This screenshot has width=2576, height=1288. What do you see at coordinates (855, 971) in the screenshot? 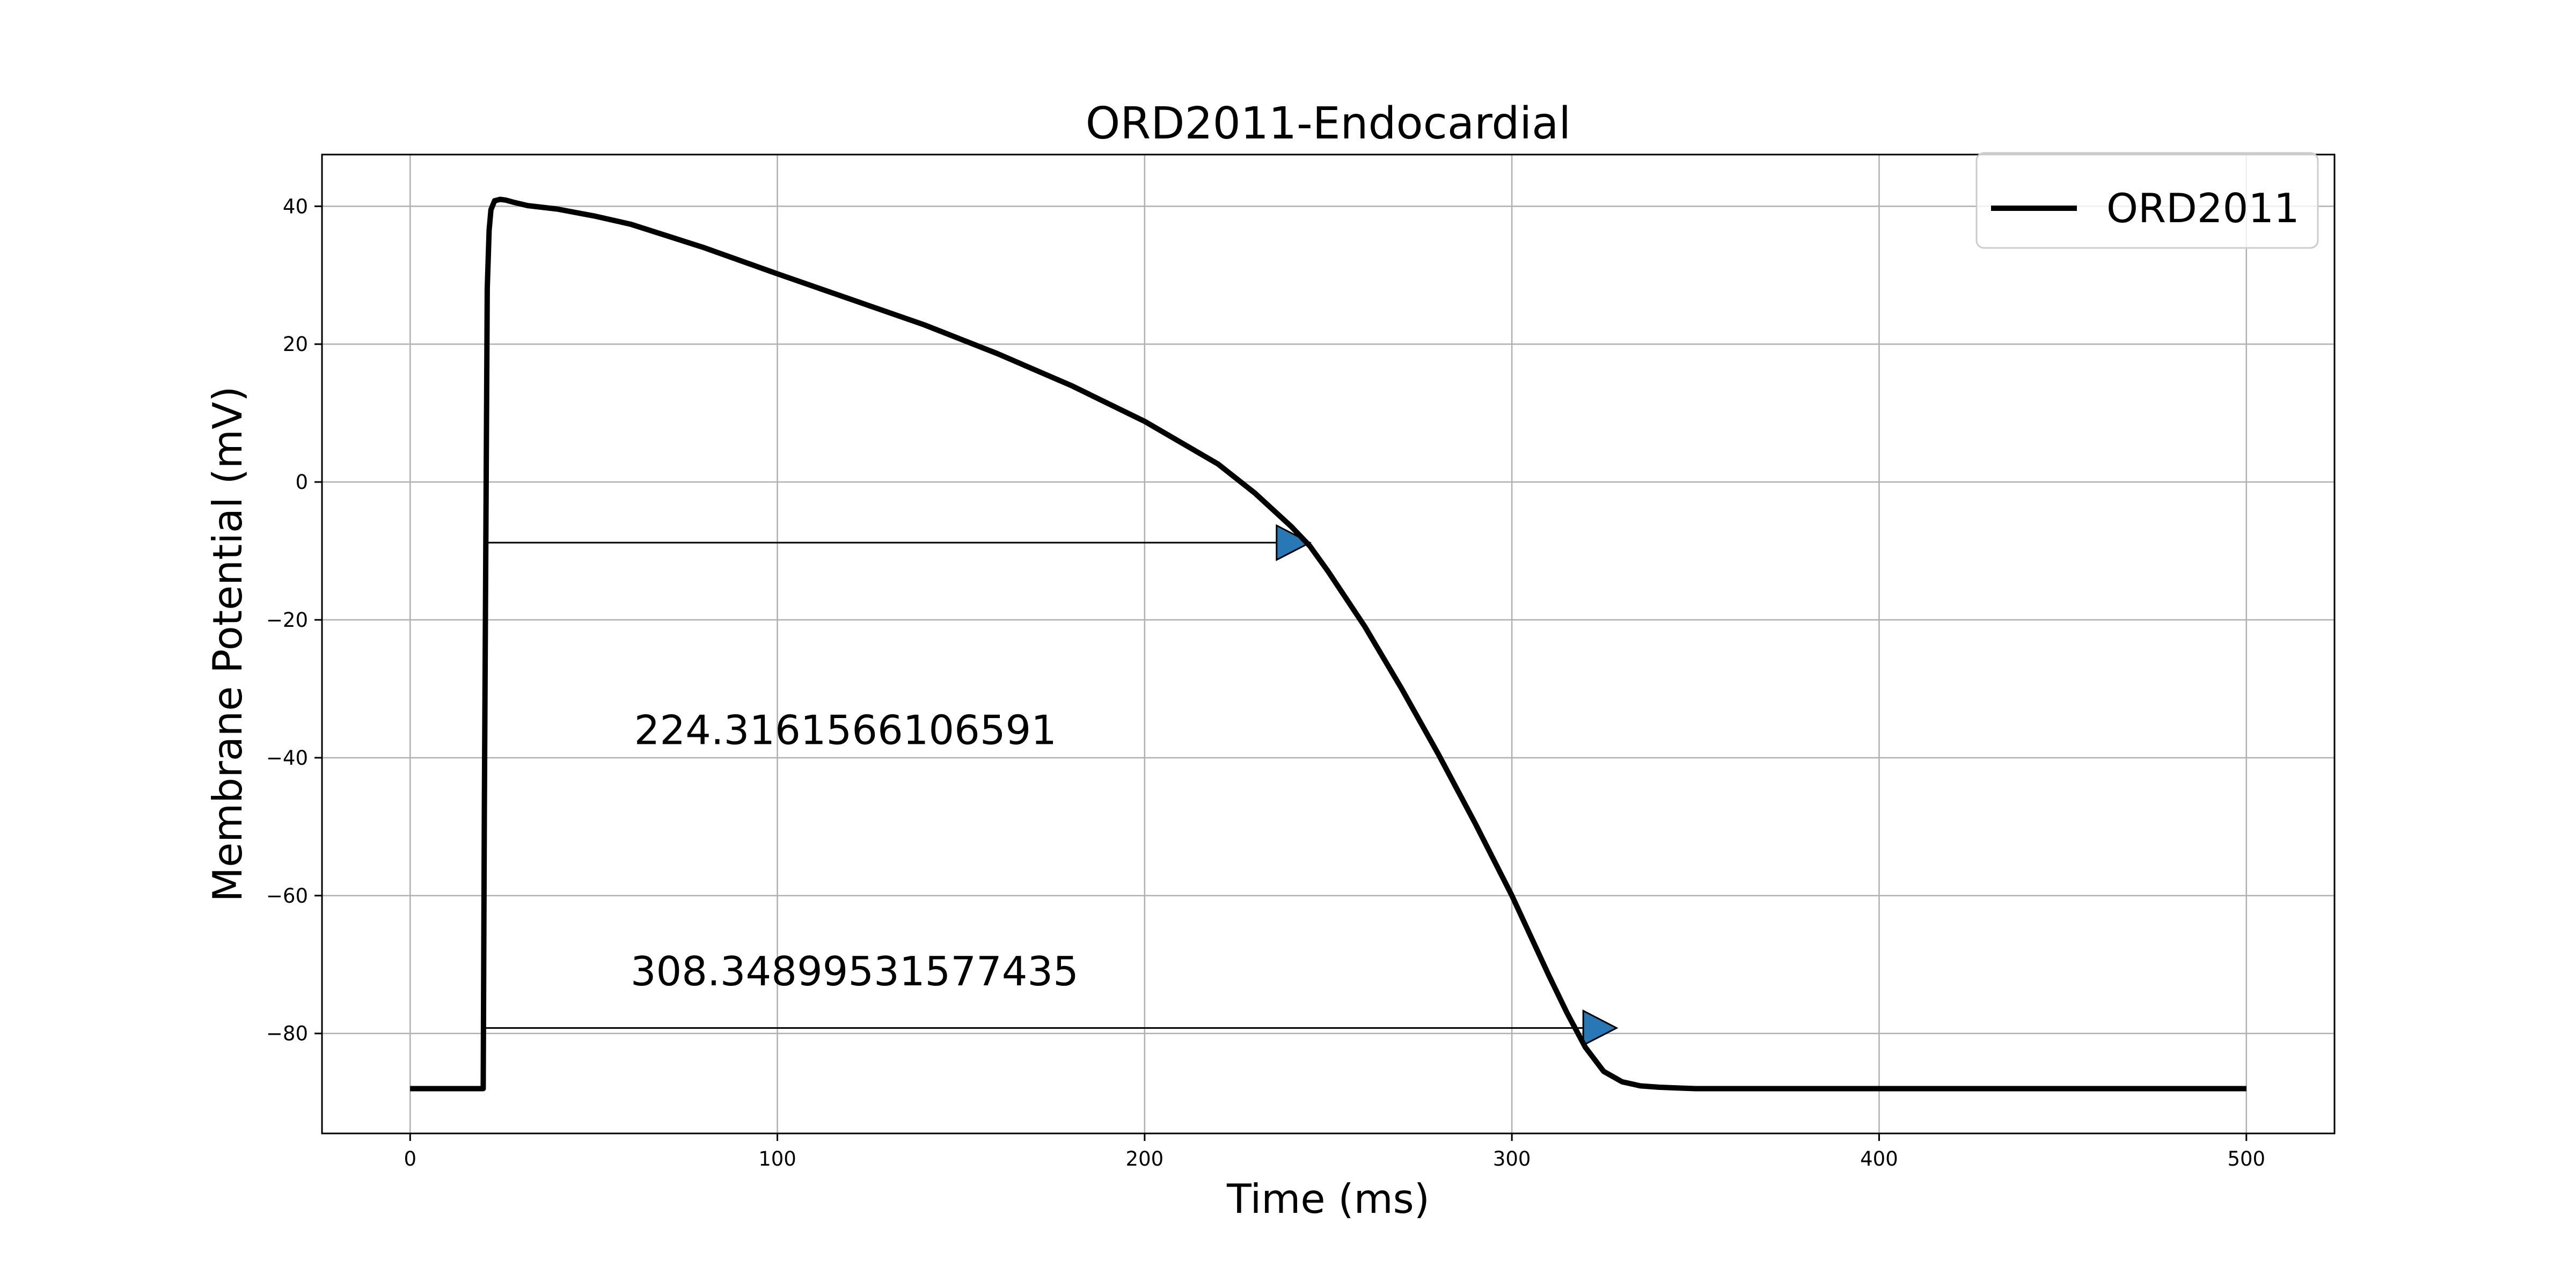
I see `annotation-apd-long: 308.34899531577435` at bounding box center [855, 971].